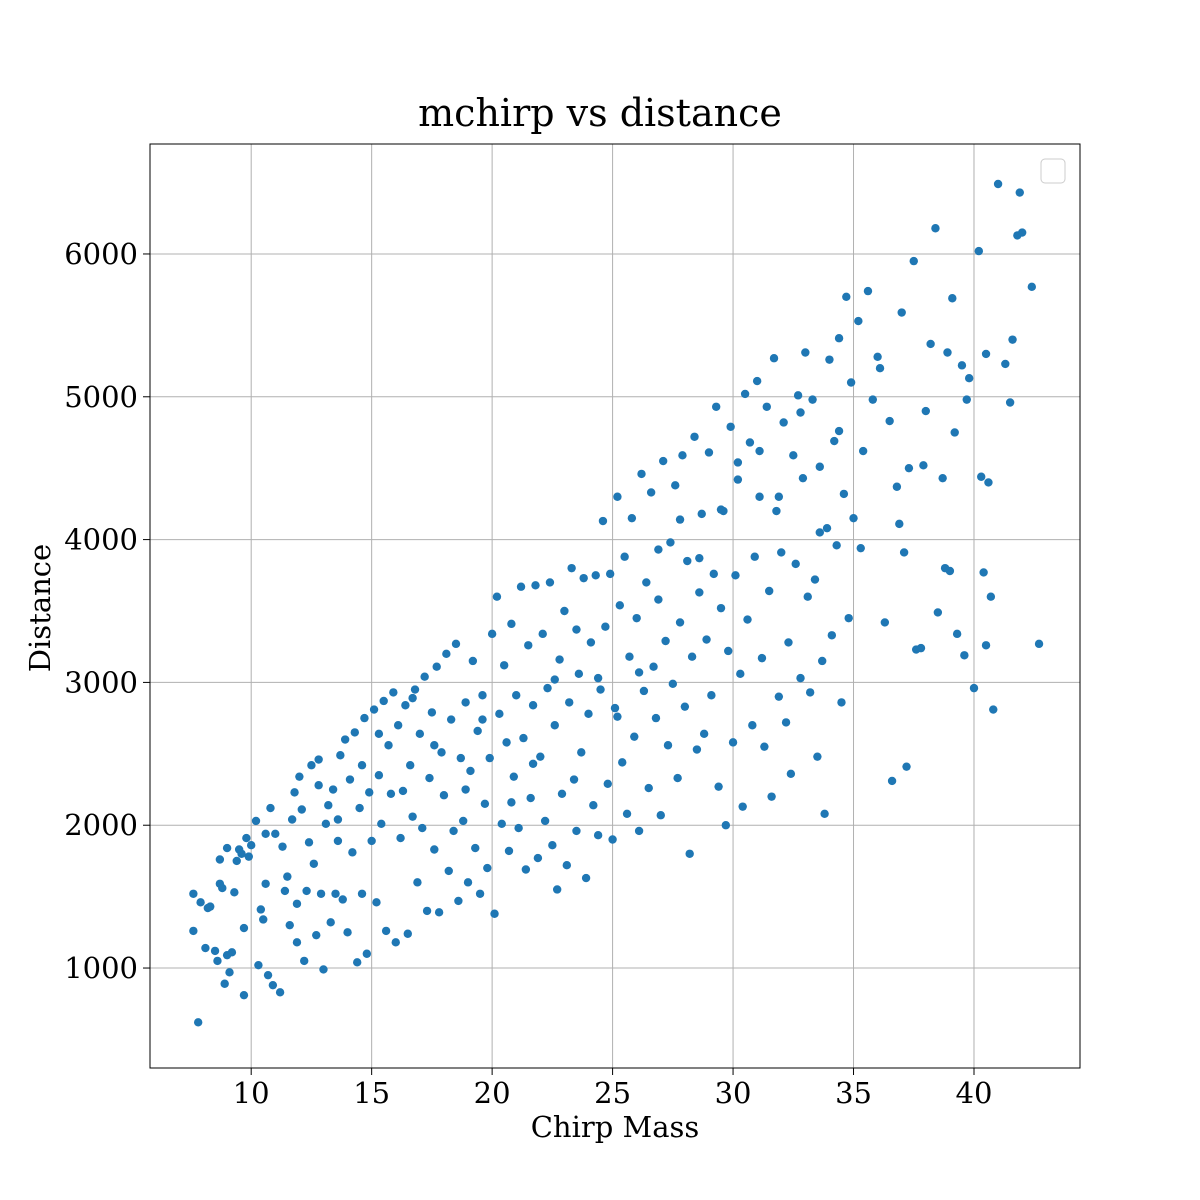 The height and width of the screenshot is (1200, 1200). I want to click on x-tick-label: 25, so click(612, 1093).